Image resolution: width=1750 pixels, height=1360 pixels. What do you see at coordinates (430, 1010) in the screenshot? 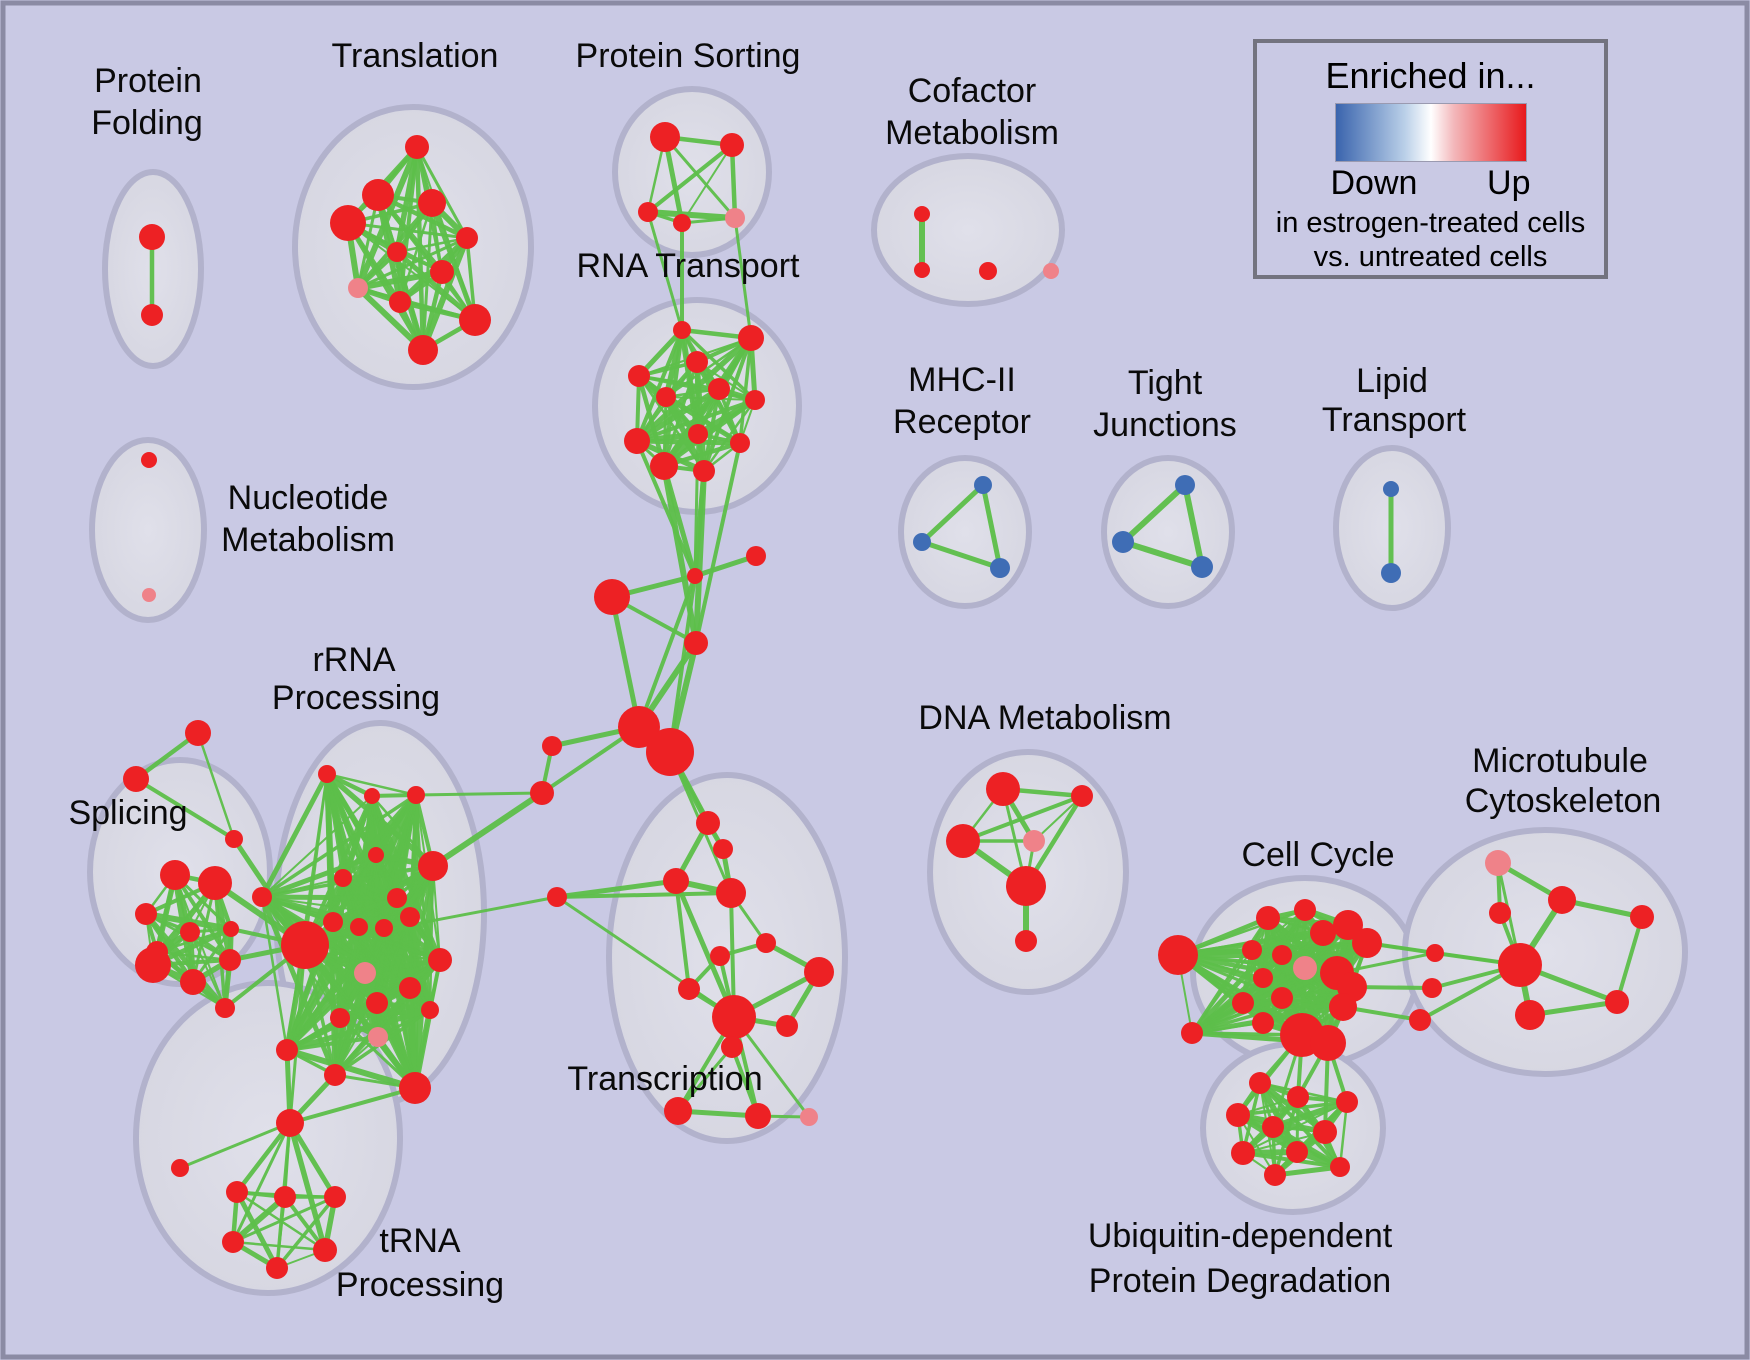
I see `node-rr17` at bounding box center [430, 1010].